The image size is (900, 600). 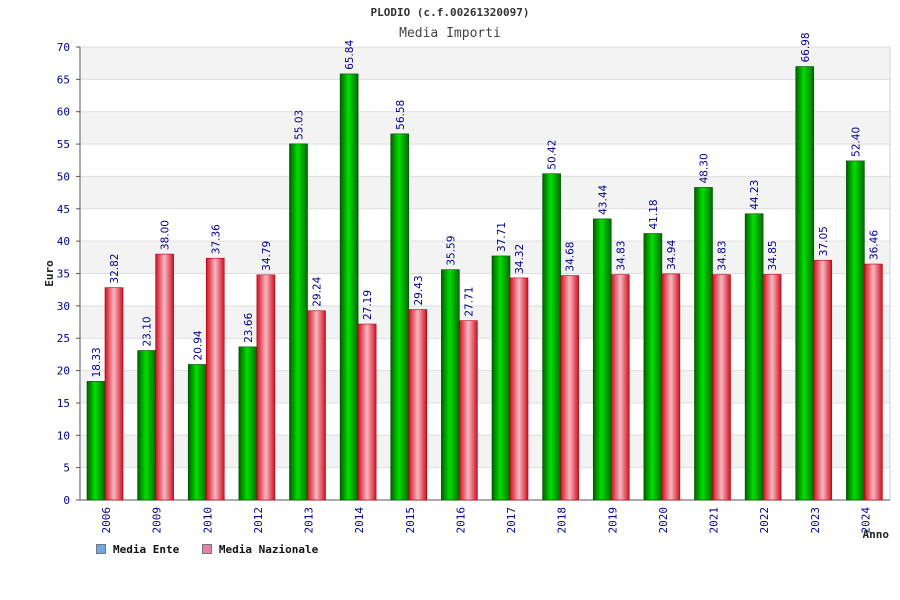 What do you see at coordinates (207, 520) in the screenshot?
I see `x-tick-label: 2010` at bounding box center [207, 520].